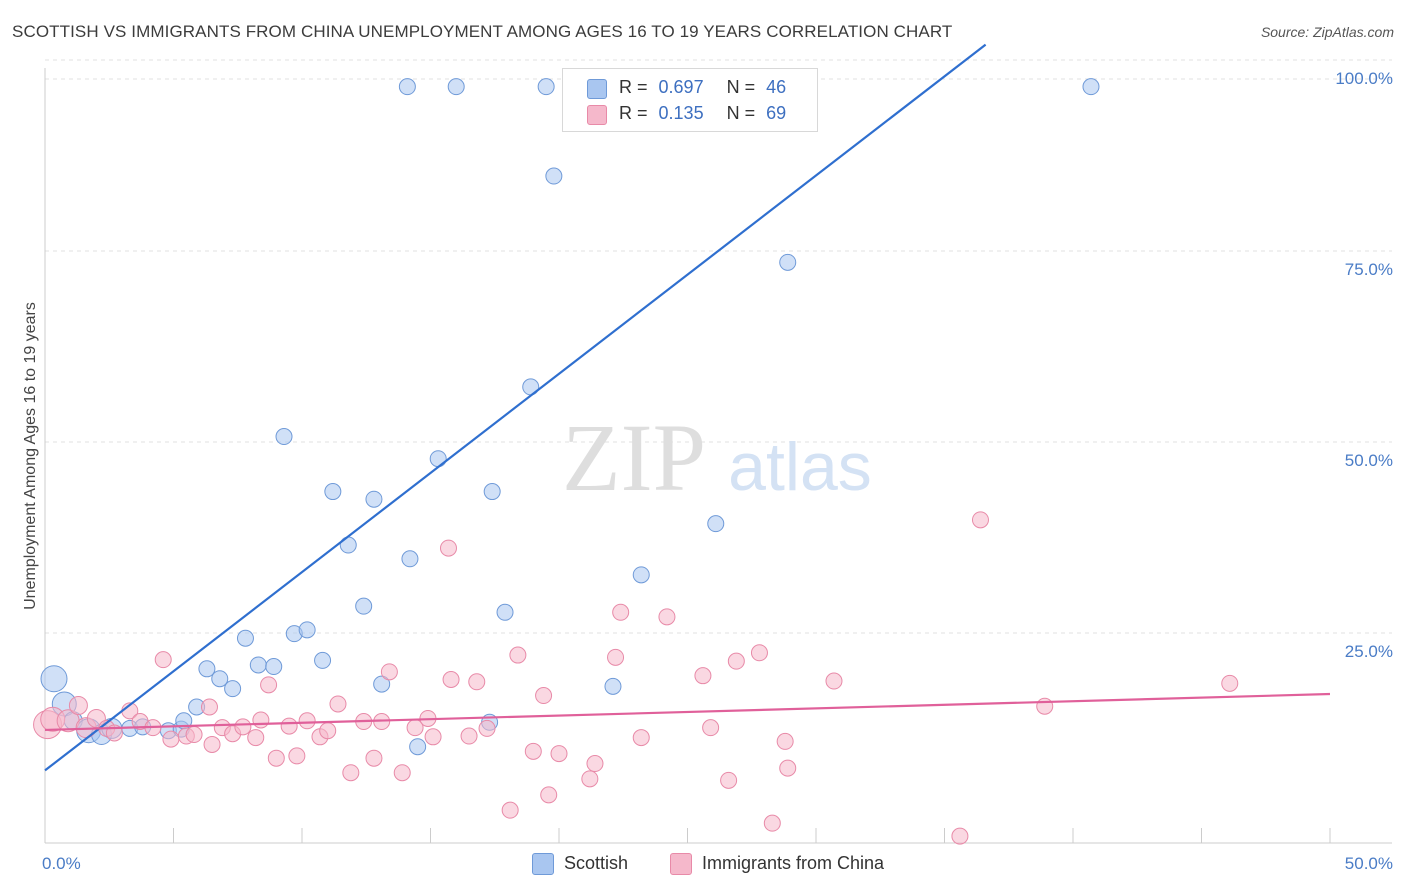 This screenshot has width=1406, height=892. I want to click on watermark-zip: ZIP, so click(634, 457).